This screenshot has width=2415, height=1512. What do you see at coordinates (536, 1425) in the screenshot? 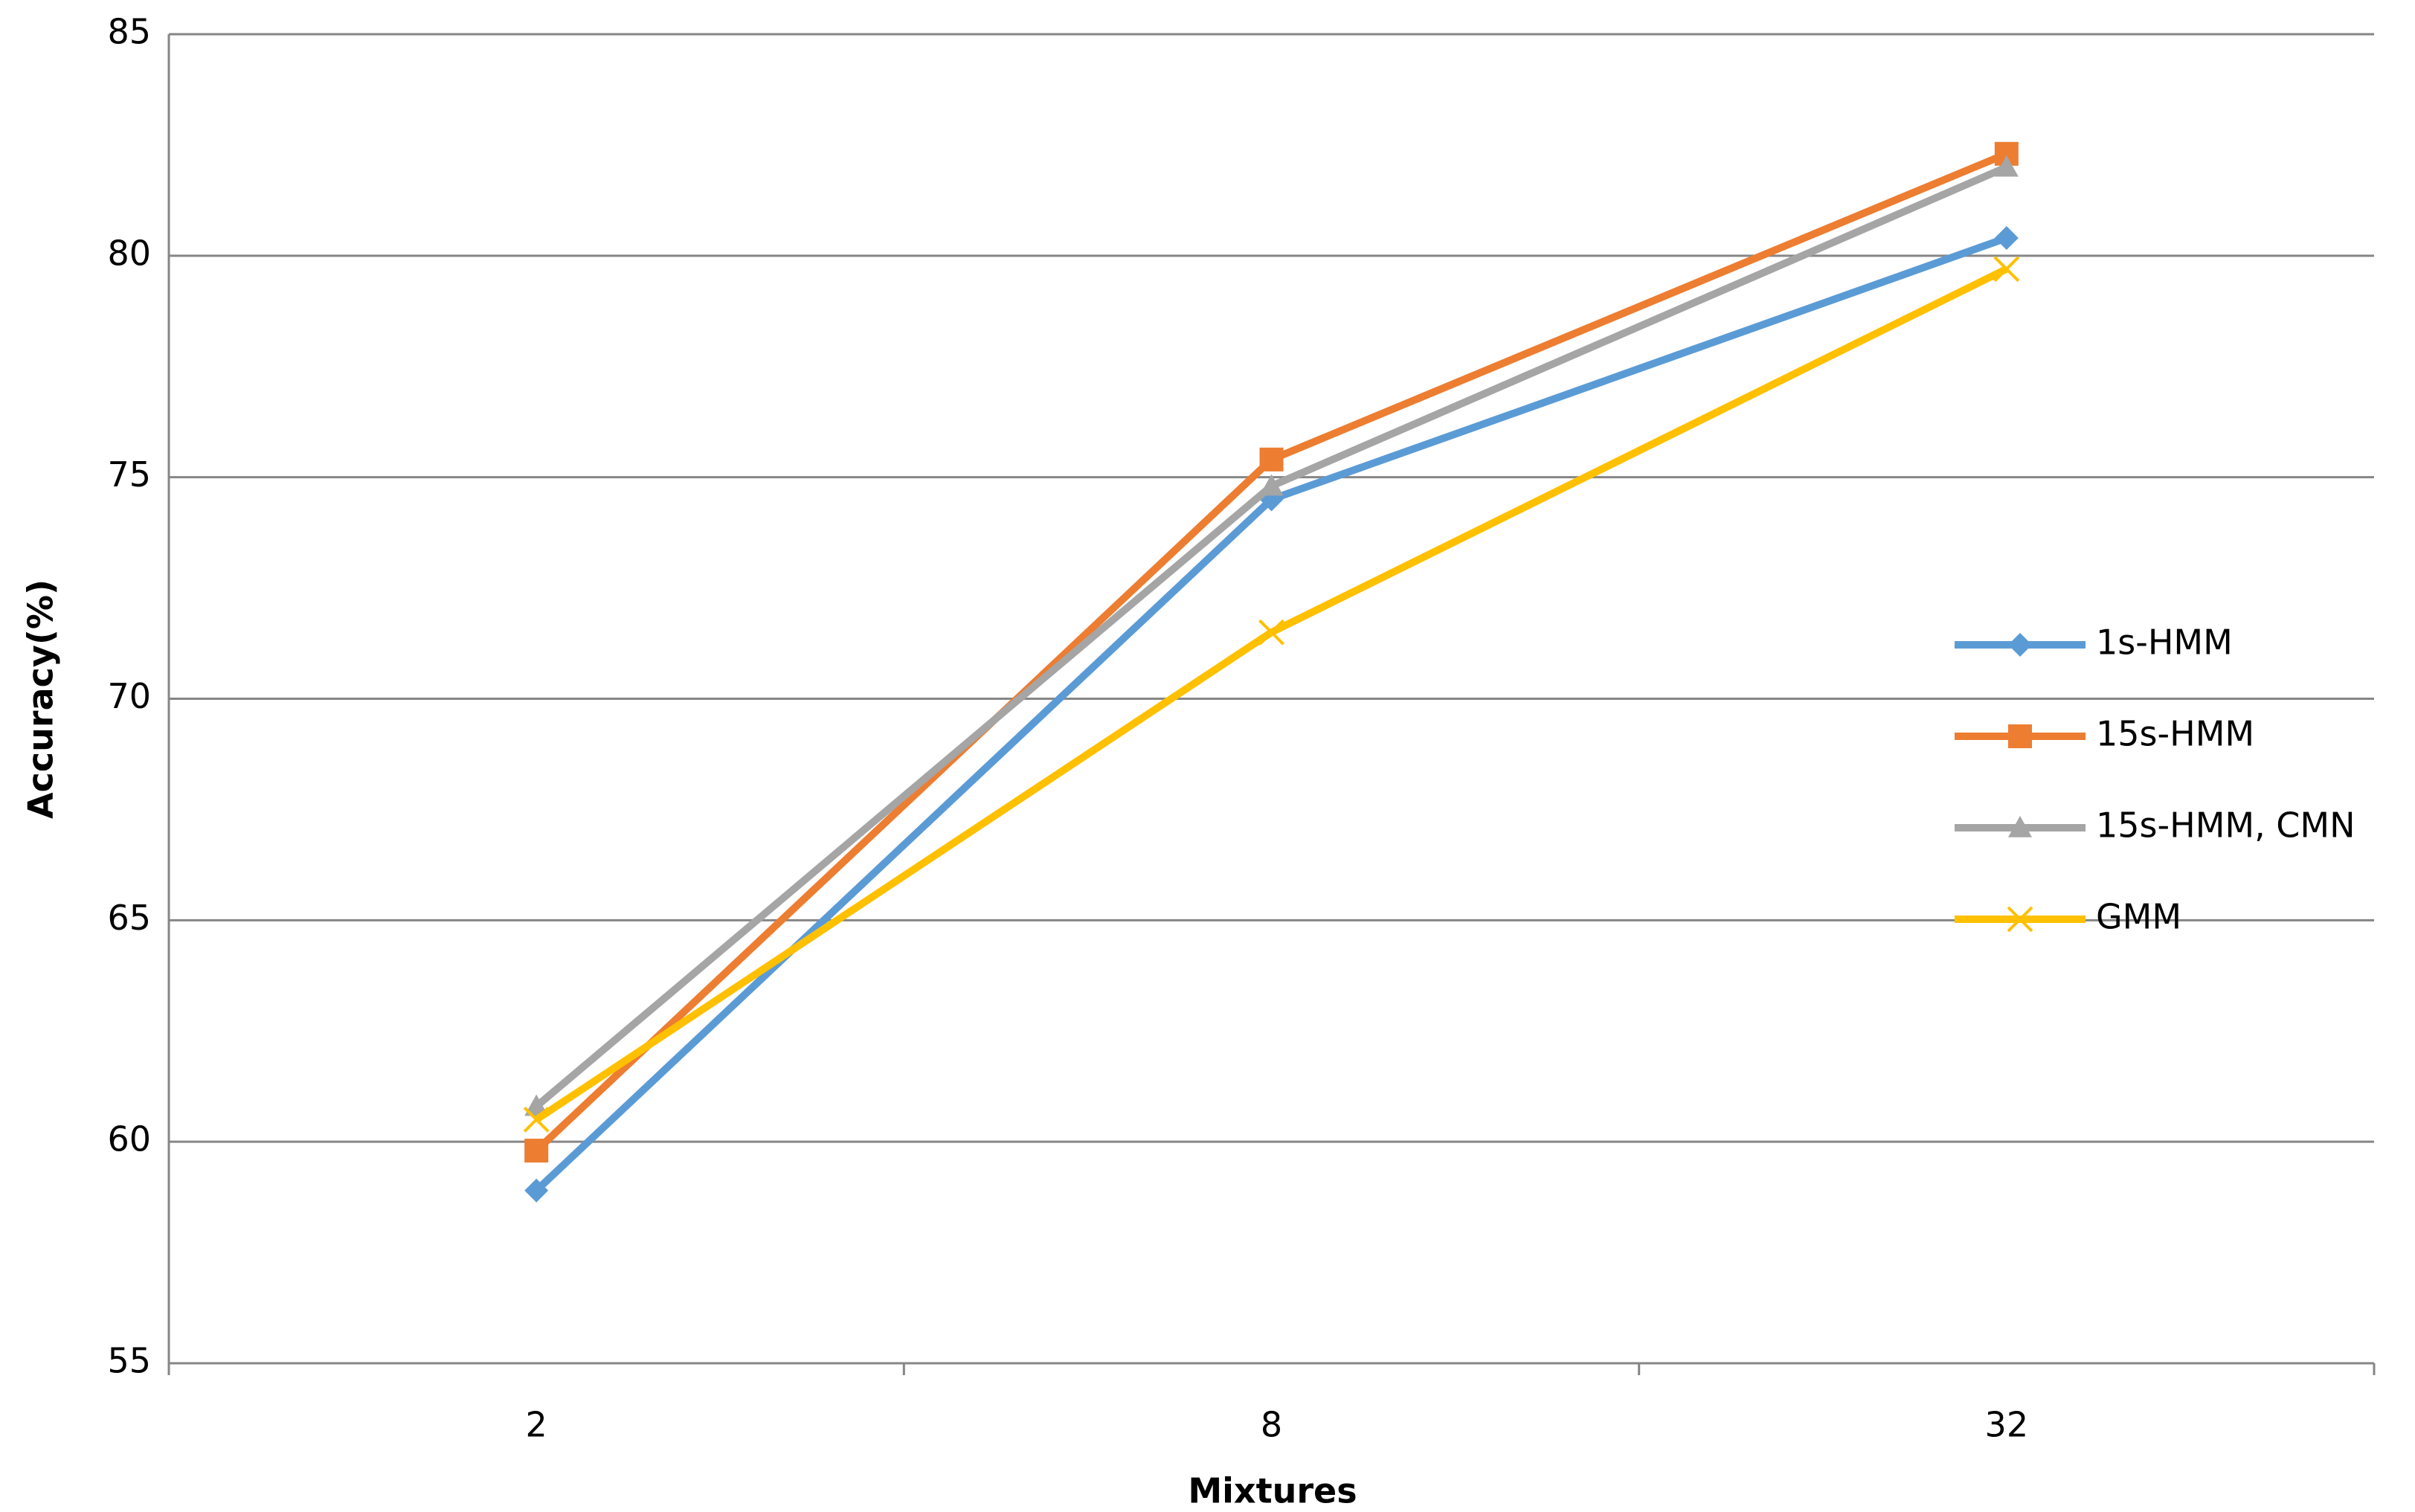
I see `x-tick-label: 2` at bounding box center [536, 1425].